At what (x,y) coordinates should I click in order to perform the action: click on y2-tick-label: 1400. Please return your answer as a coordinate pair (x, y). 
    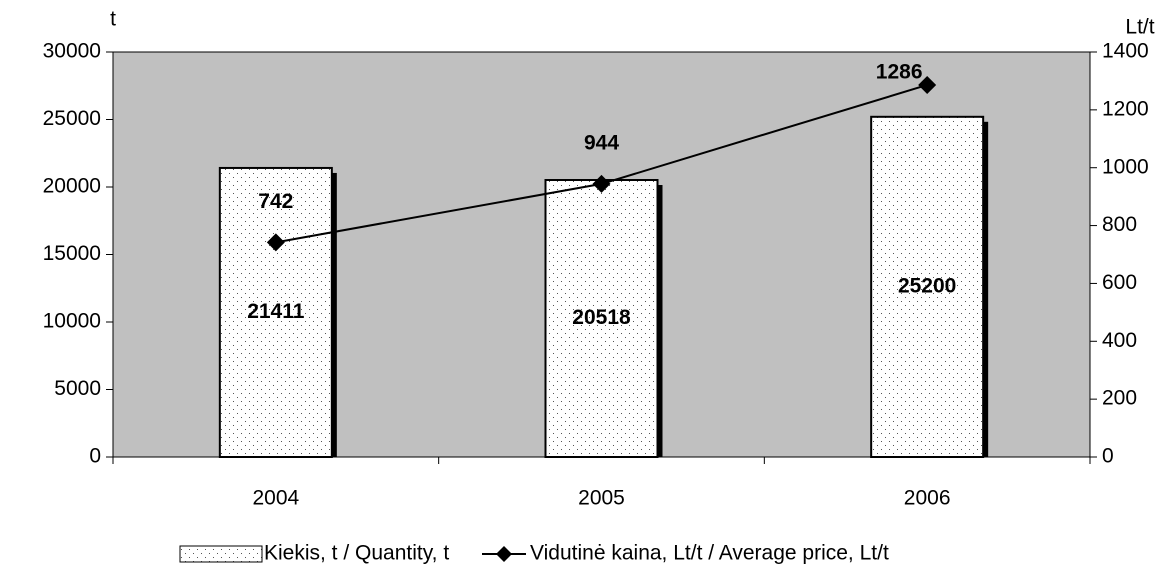
    Looking at the image, I should click on (1125, 51).